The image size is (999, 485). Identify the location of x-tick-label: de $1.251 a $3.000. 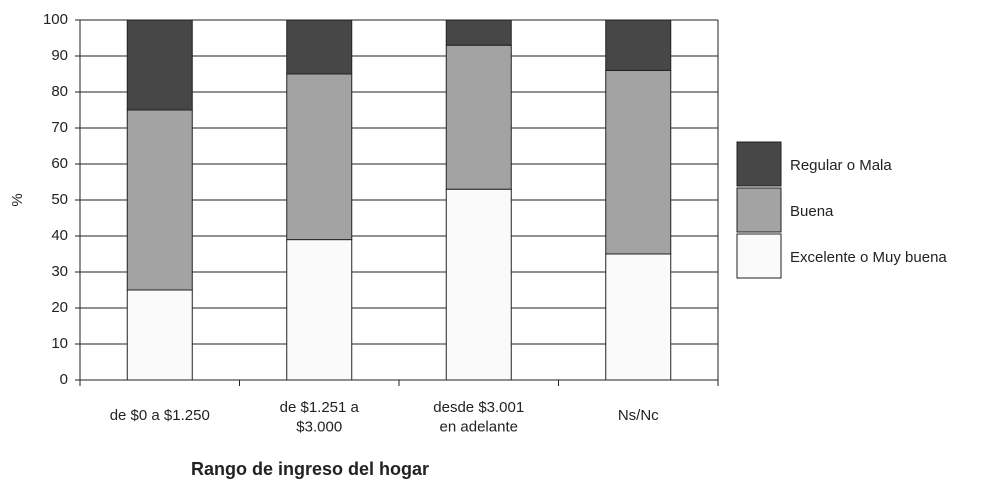
(320, 417).